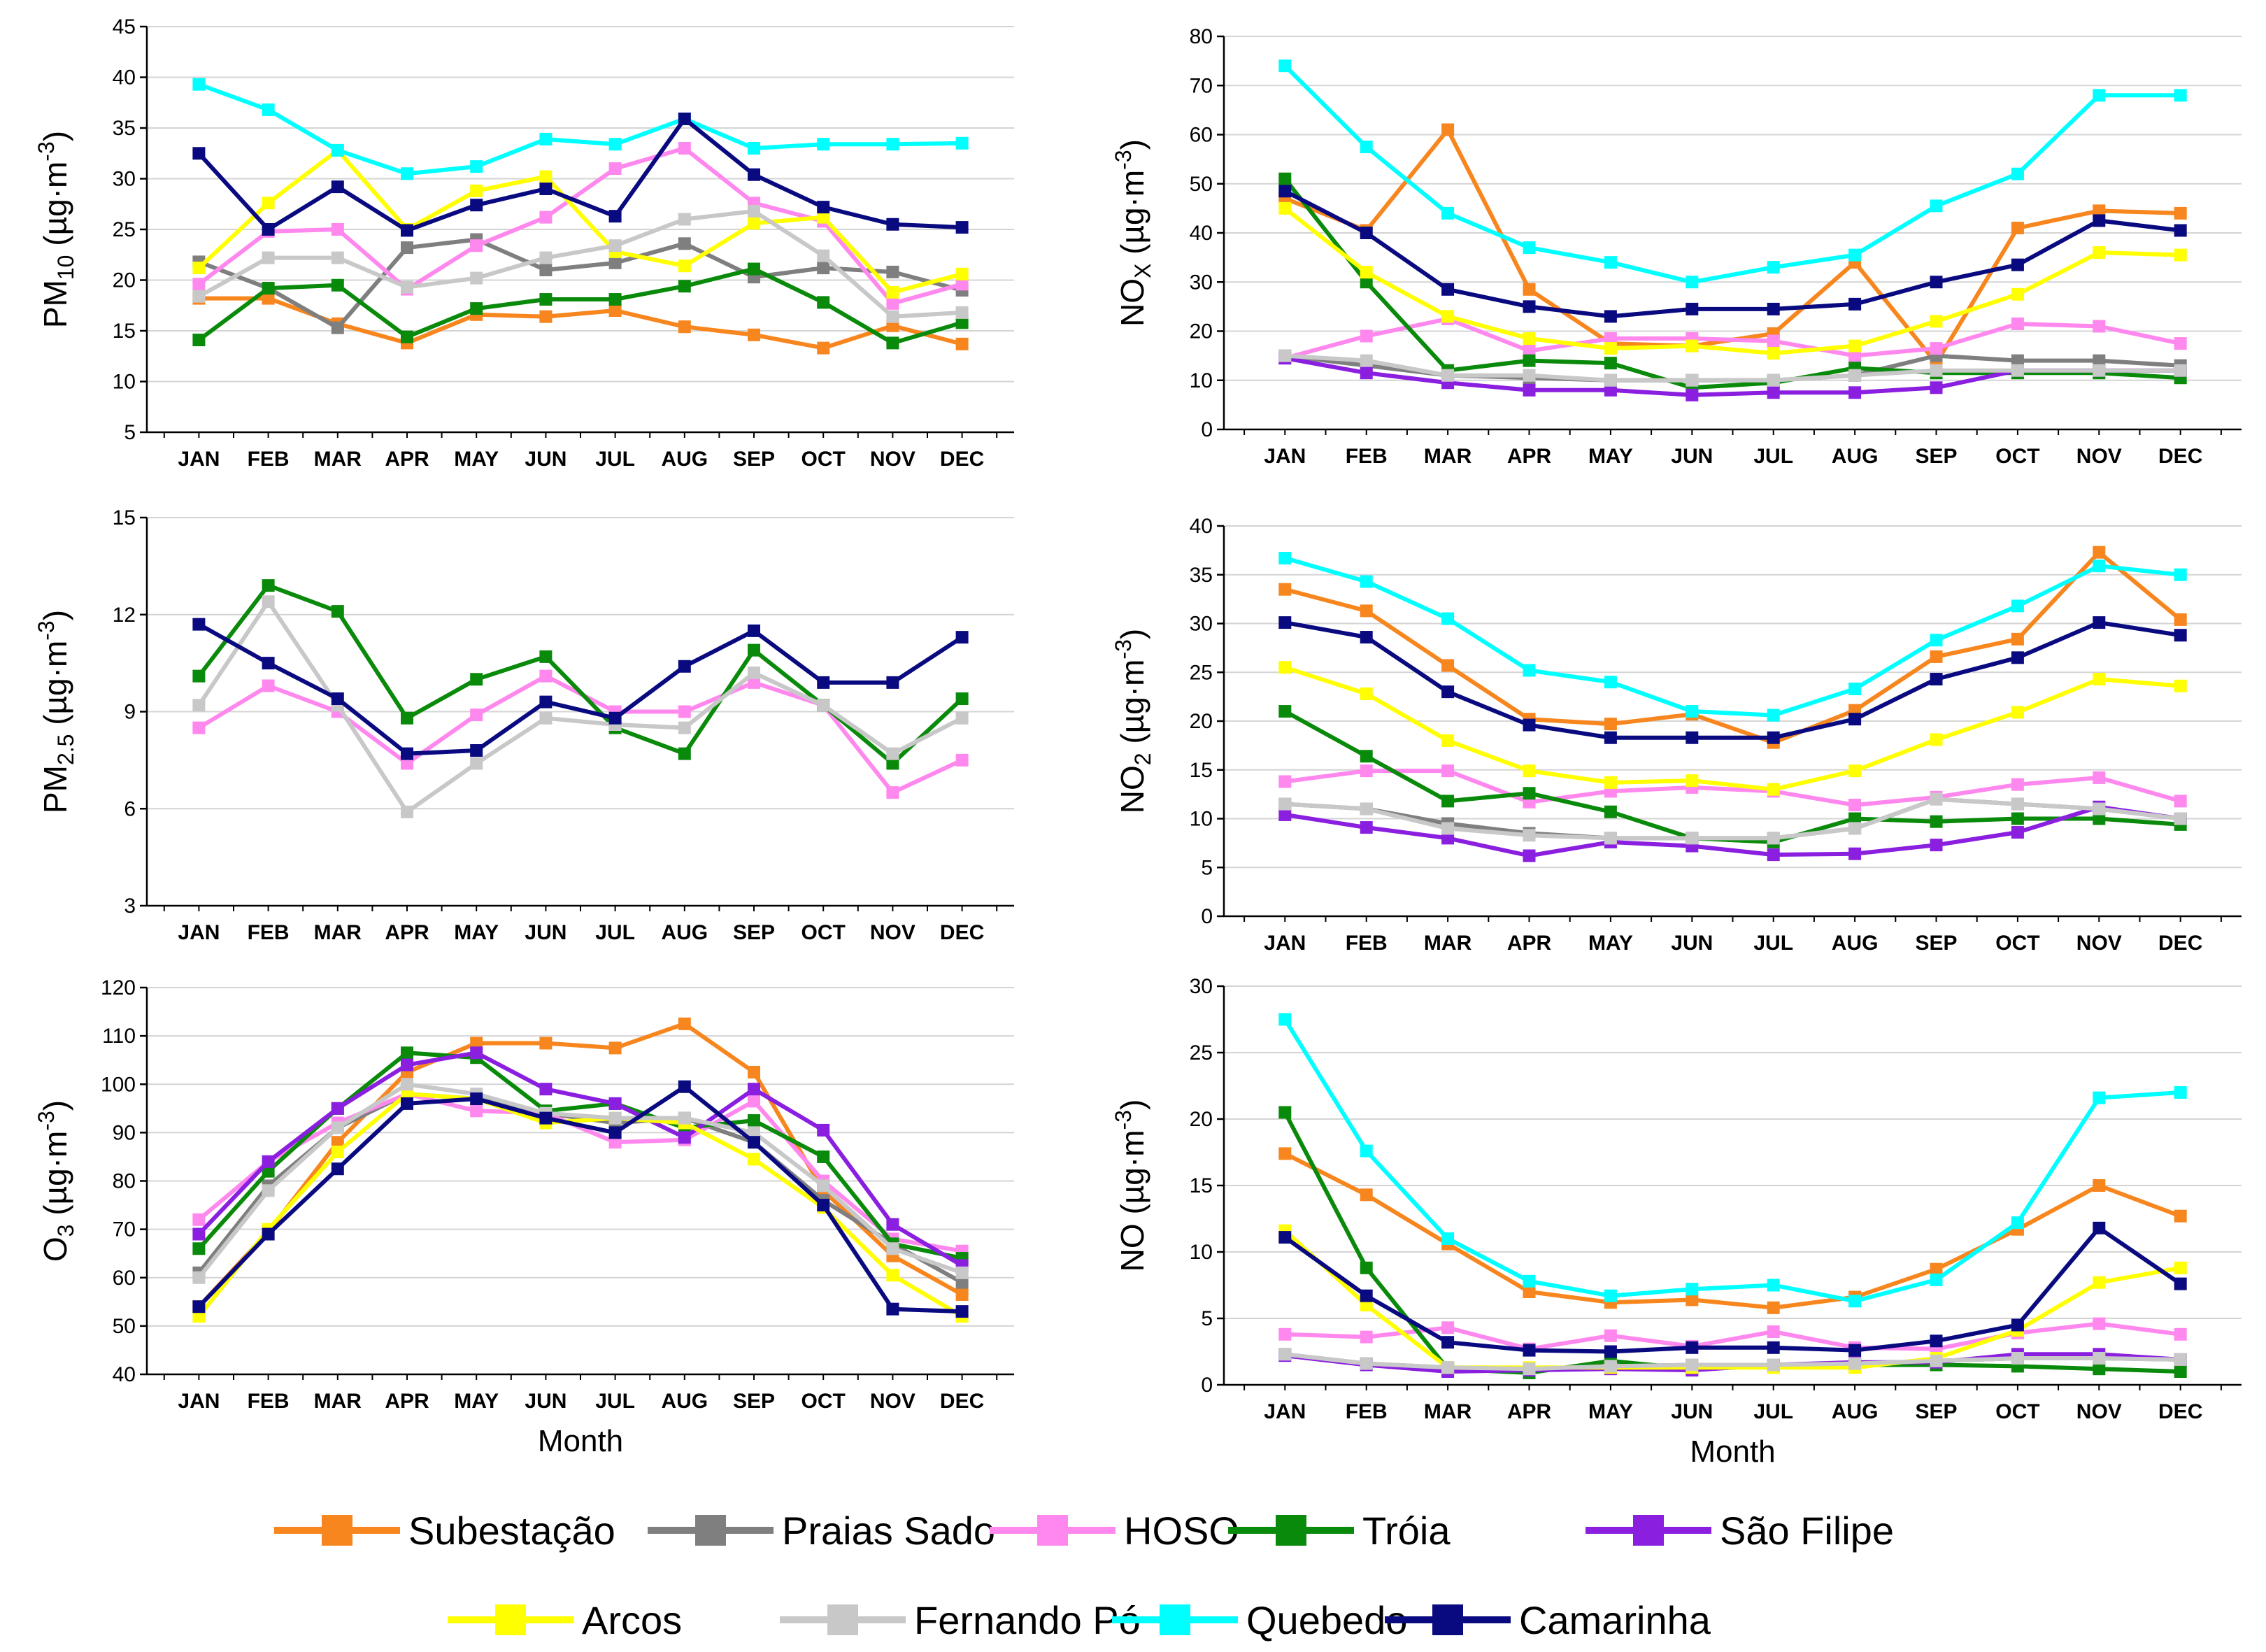  What do you see at coordinates (1732, 1451) in the screenshot?
I see `x-axis-title: Month` at bounding box center [1732, 1451].